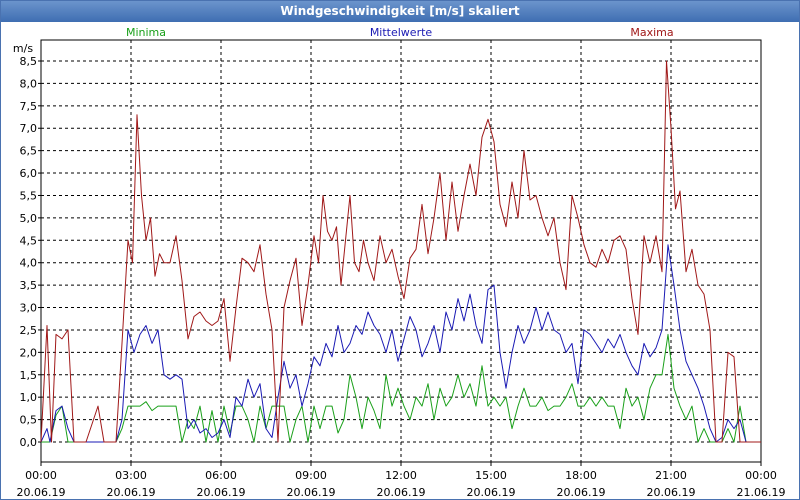 The width and height of the screenshot is (800, 500). What do you see at coordinates (131, 475) in the screenshot?
I see `x-tick-time: 03:00` at bounding box center [131, 475].